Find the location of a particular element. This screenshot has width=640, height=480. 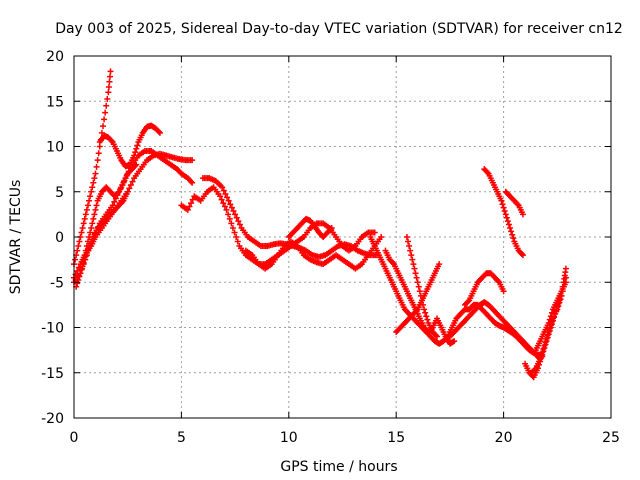

series-s5 is located at coordinates (129, 146).